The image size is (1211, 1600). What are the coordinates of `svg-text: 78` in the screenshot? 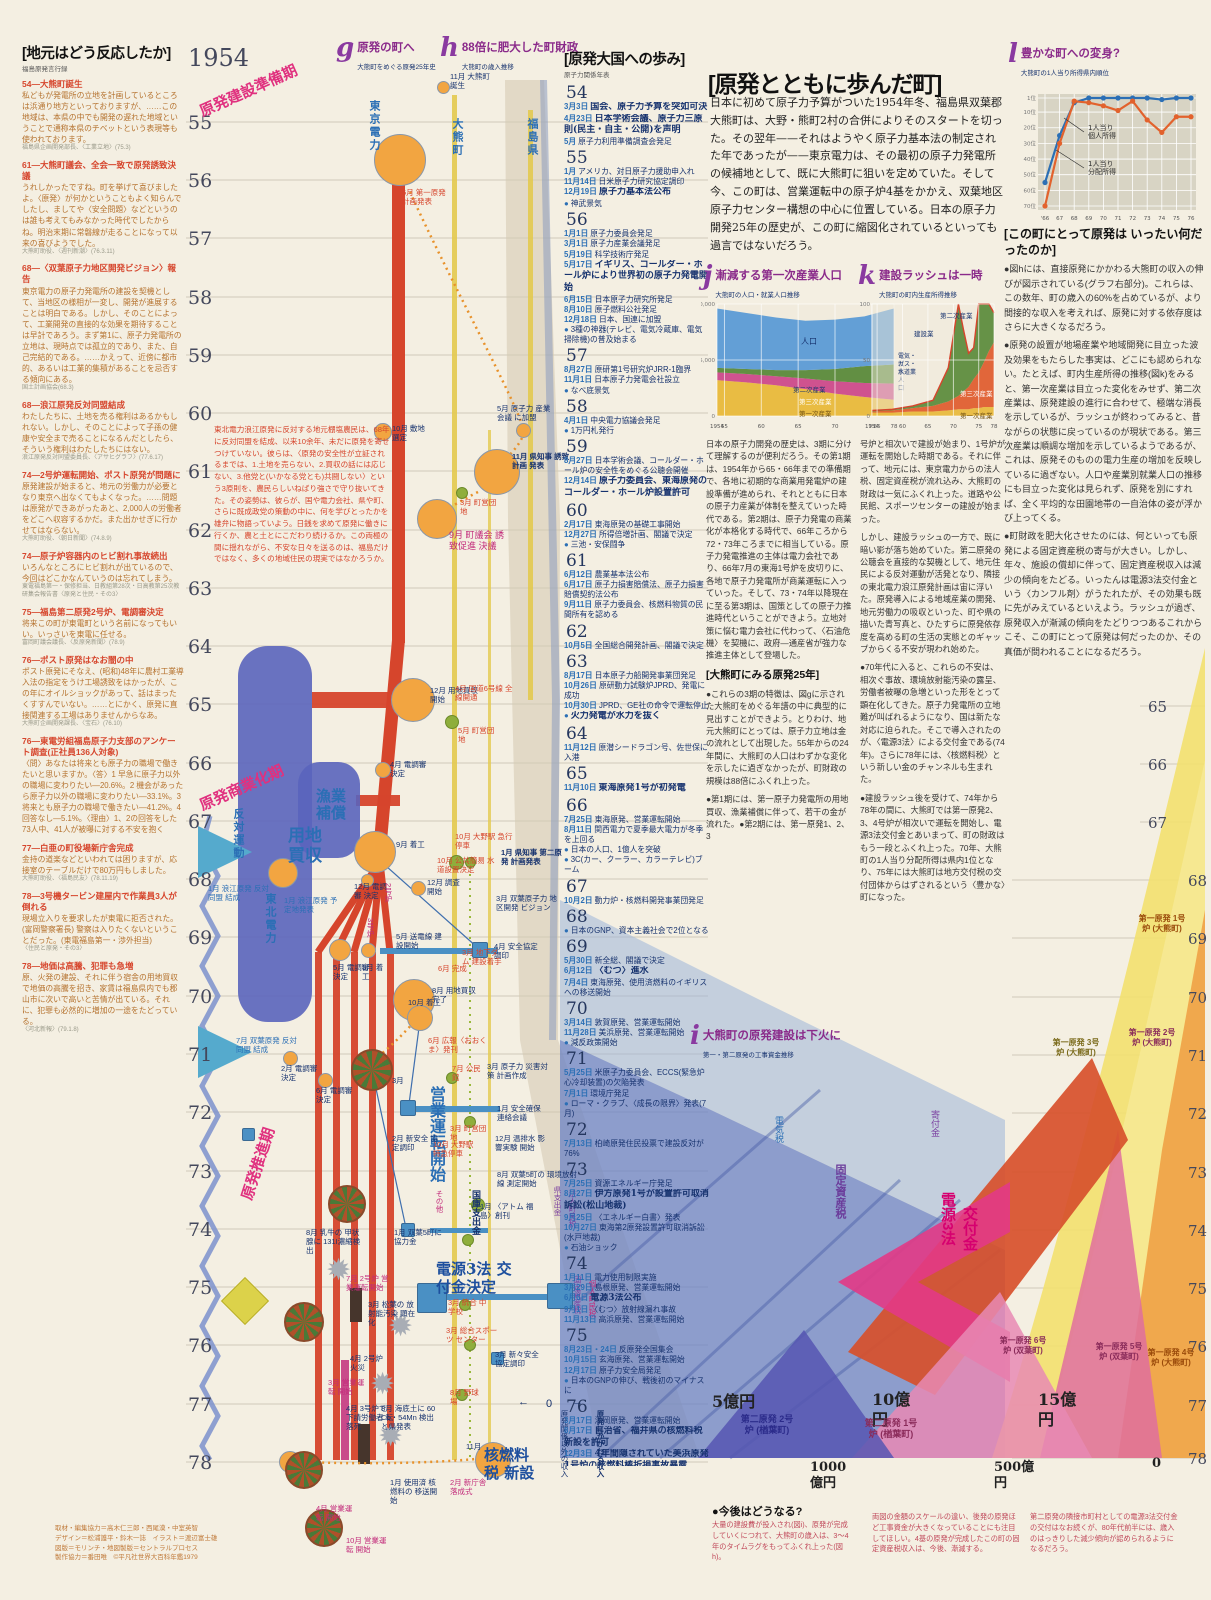 It's located at (894, 427).